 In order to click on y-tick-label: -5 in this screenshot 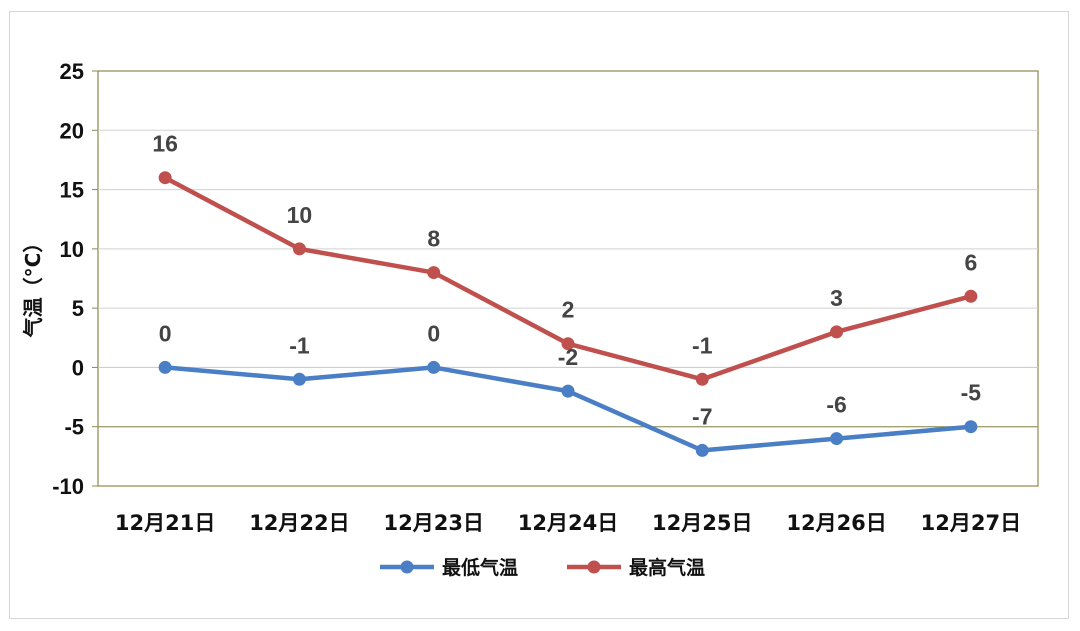, I will do `click(74, 427)`.